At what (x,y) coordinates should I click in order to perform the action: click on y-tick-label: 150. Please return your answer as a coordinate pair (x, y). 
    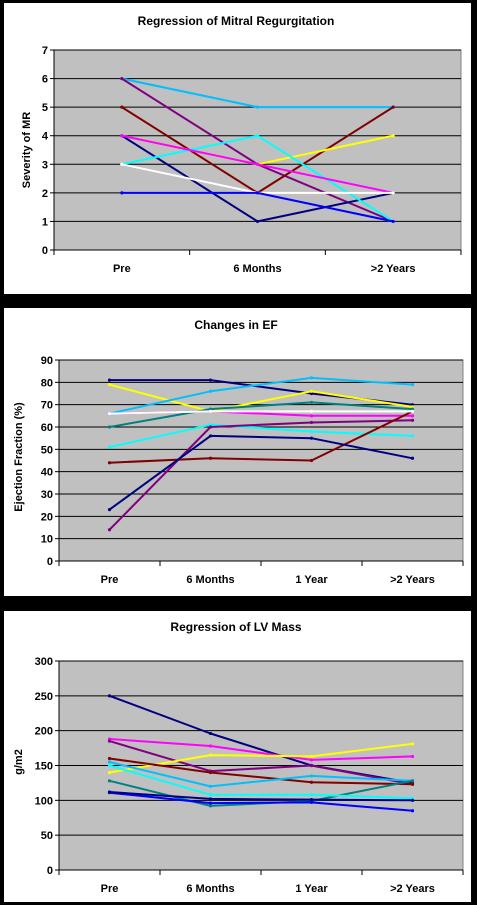
    Looking at the image, I should click on (44, 767).